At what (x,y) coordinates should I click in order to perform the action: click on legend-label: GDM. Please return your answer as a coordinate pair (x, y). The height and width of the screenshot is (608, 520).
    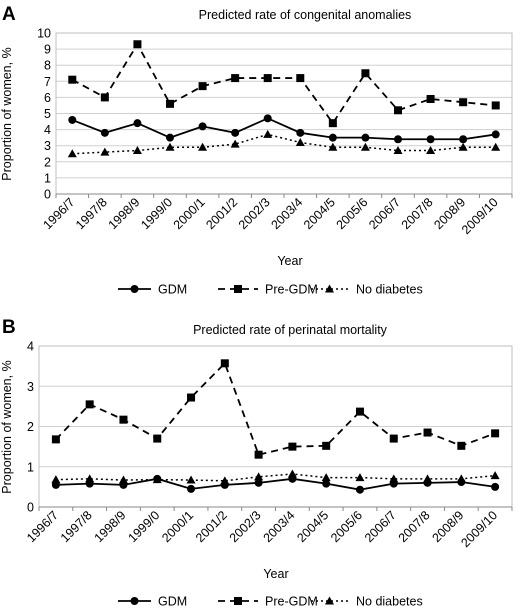
    Looking at the image, I should click on (172, 290).